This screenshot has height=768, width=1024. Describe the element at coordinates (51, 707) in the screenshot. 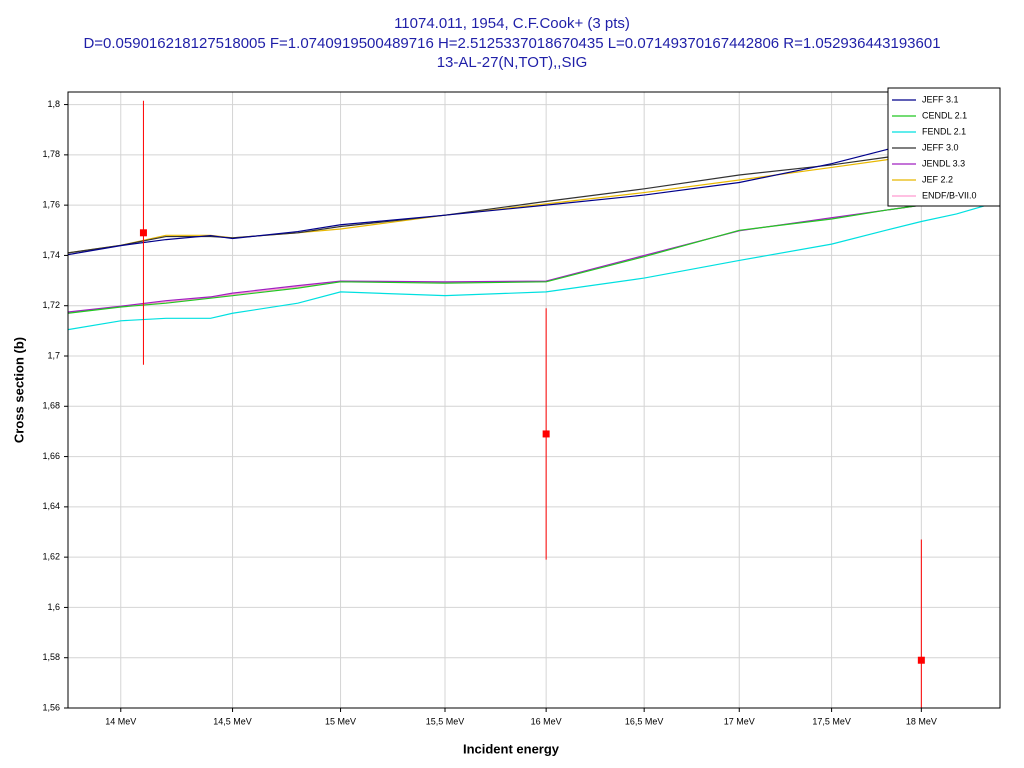

I see `y-tick-label: 1,56` at that location.